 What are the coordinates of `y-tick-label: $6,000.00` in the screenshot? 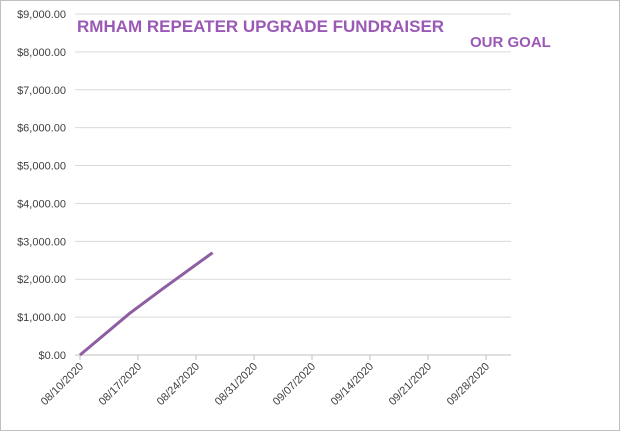 It's located at (41, 129).